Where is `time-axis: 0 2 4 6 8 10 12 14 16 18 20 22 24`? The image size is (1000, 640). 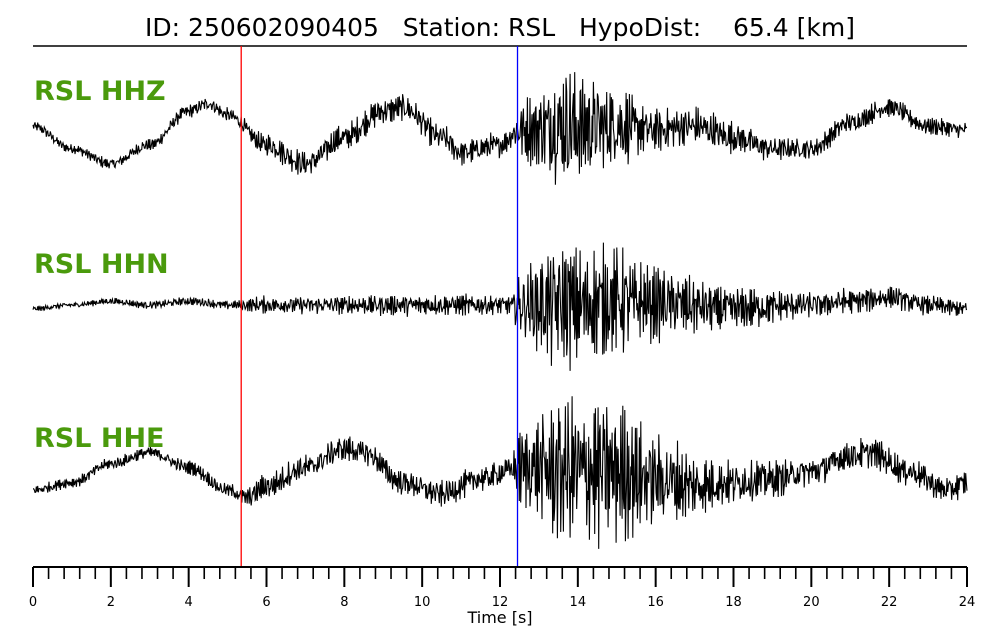
time-axis: 0 2 4 6 8 10 12 14 16 18 20 22 24 is located at coordinates (502, 588).